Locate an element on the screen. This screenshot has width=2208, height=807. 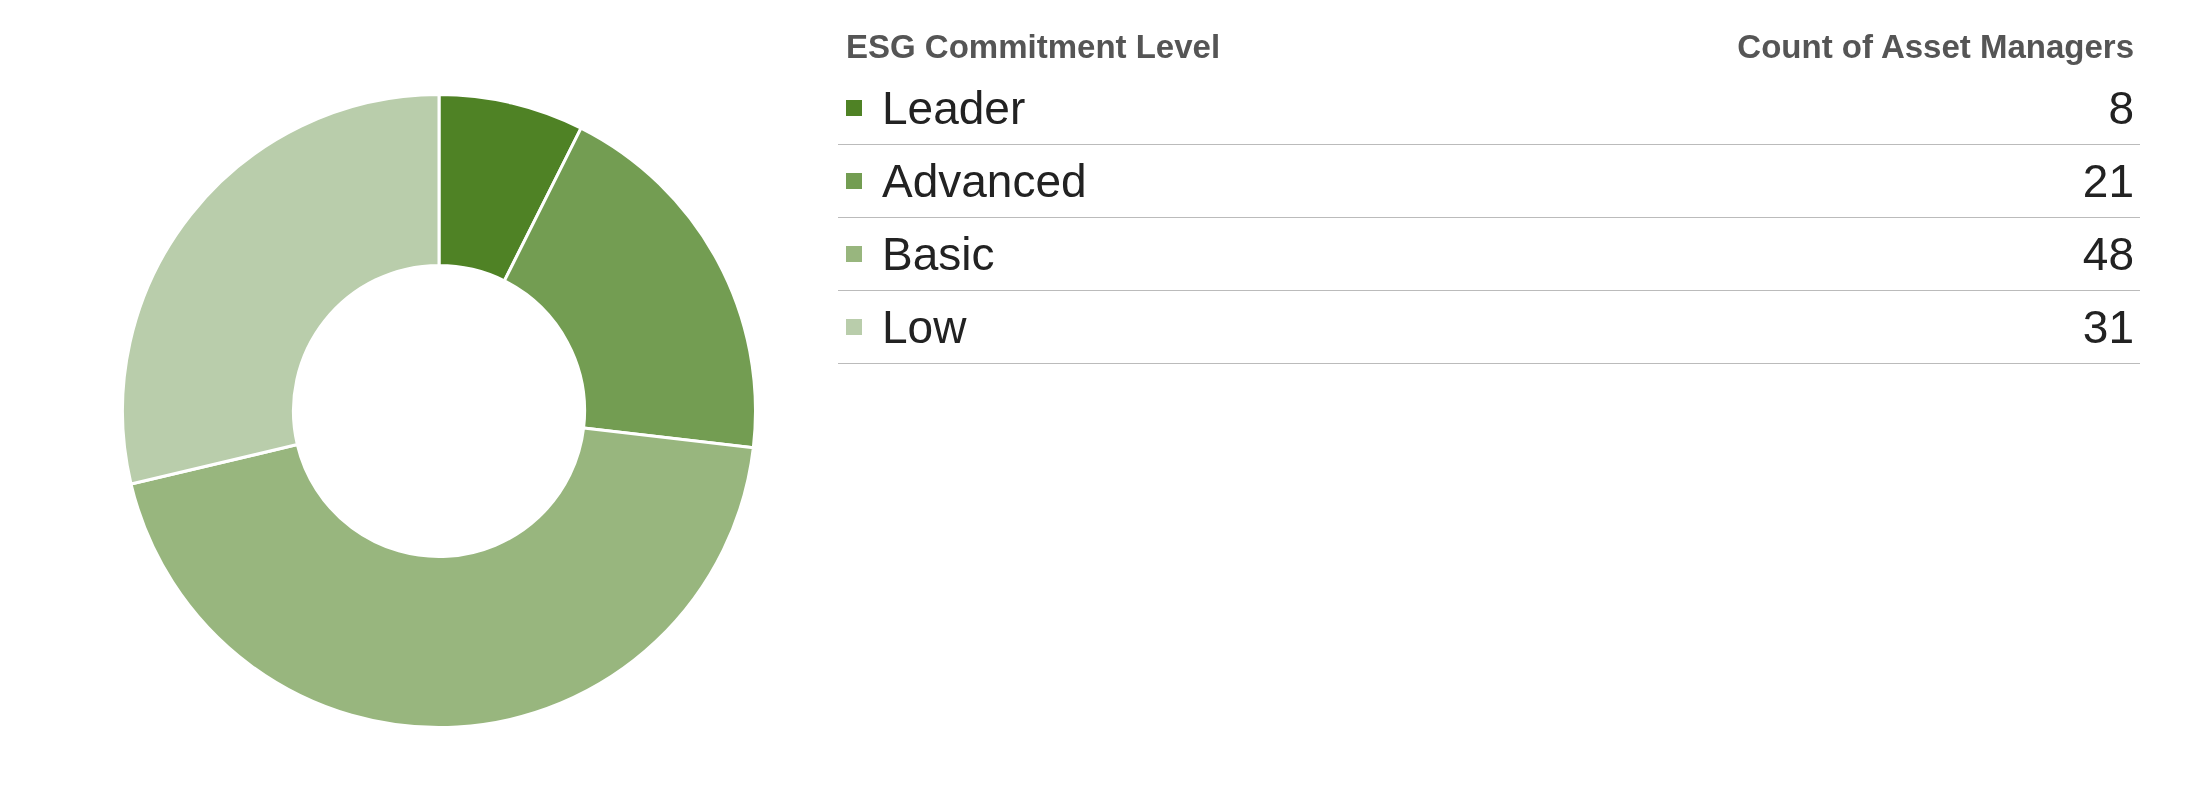
text: Count of Asset Managers is located at coordinates (1935, 47).